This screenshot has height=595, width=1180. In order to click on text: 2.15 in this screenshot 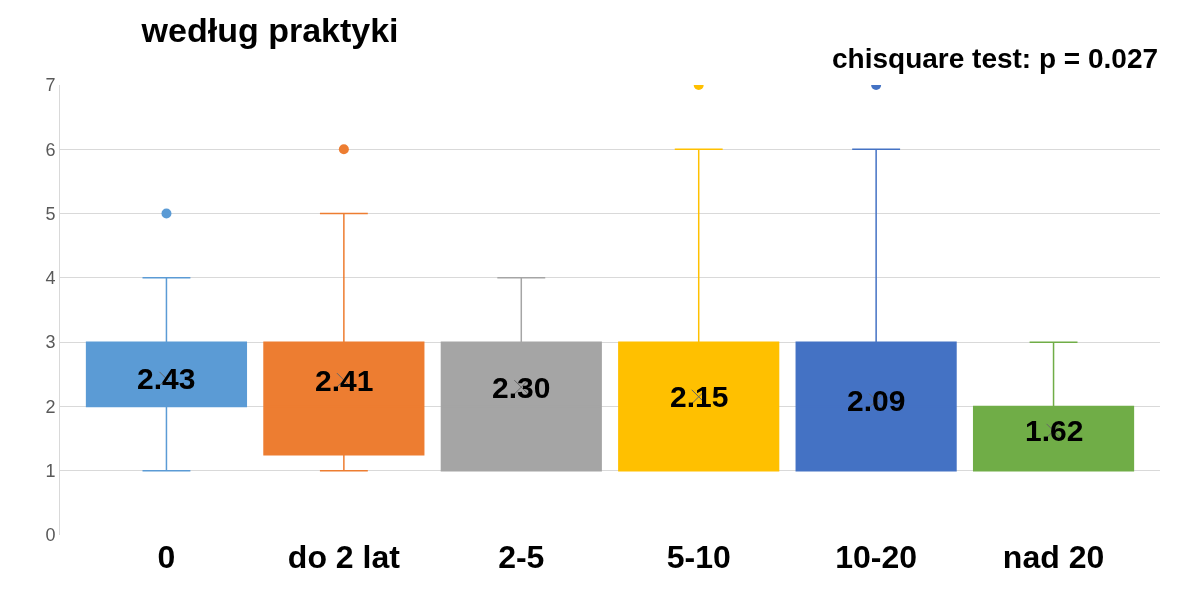, I will do `click(699, 396)`.